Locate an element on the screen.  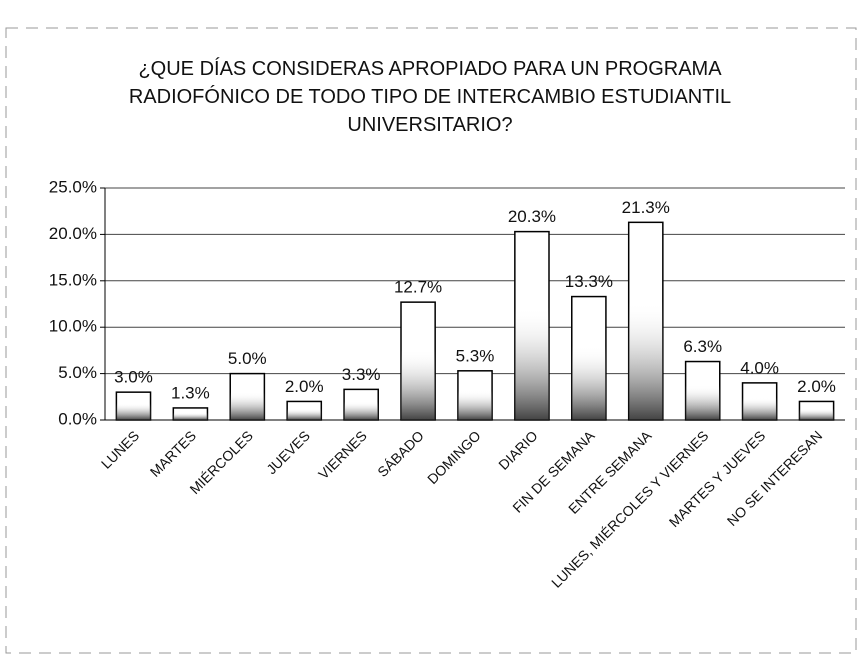
y-tick-label: 25.0% is located at coordinates (73, 186).